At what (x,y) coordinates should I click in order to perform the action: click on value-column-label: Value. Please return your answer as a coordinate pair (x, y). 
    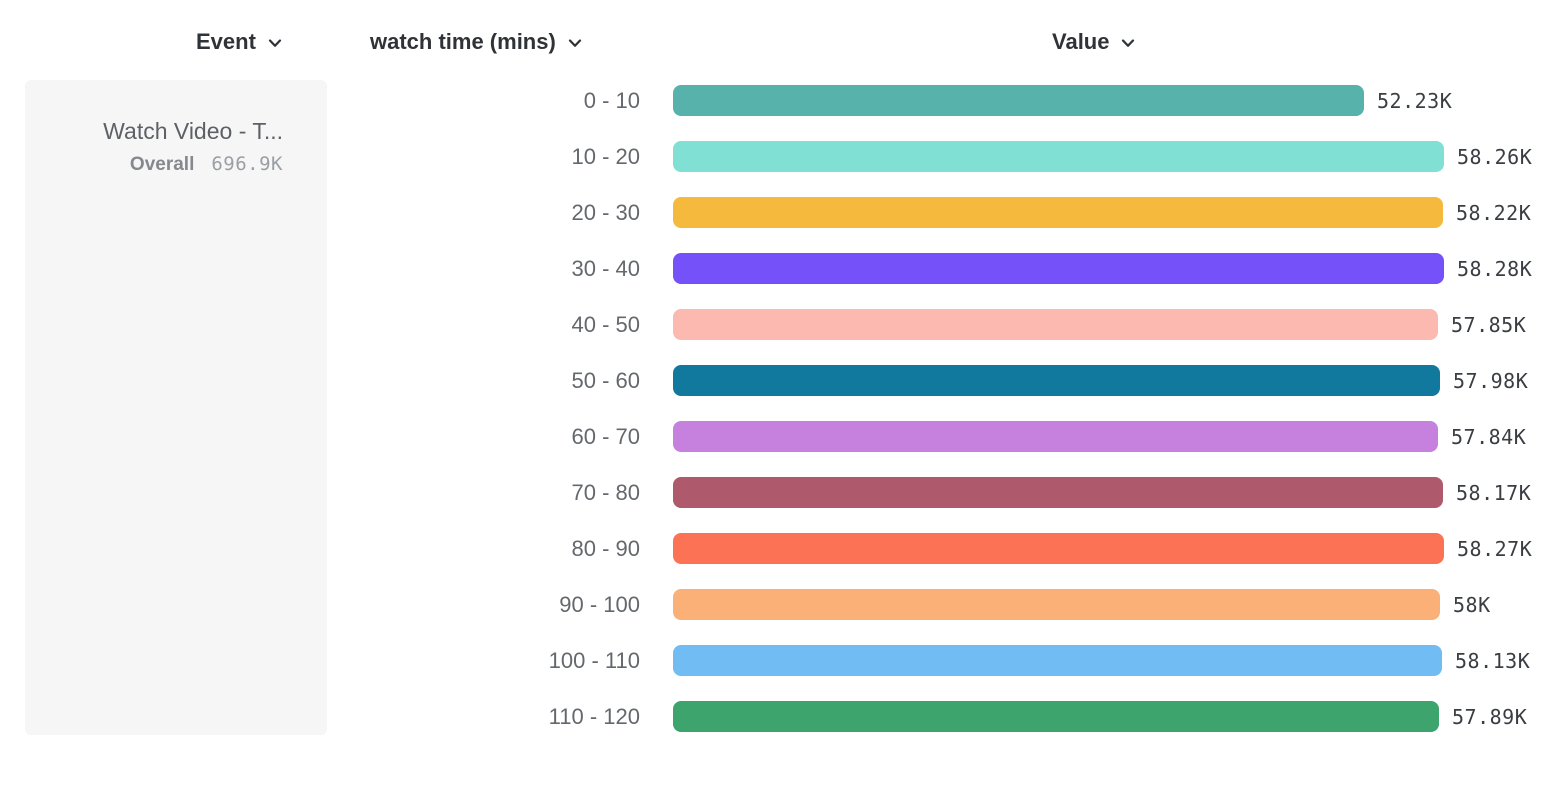
    Looking at the image, I should click on (1081, 41).